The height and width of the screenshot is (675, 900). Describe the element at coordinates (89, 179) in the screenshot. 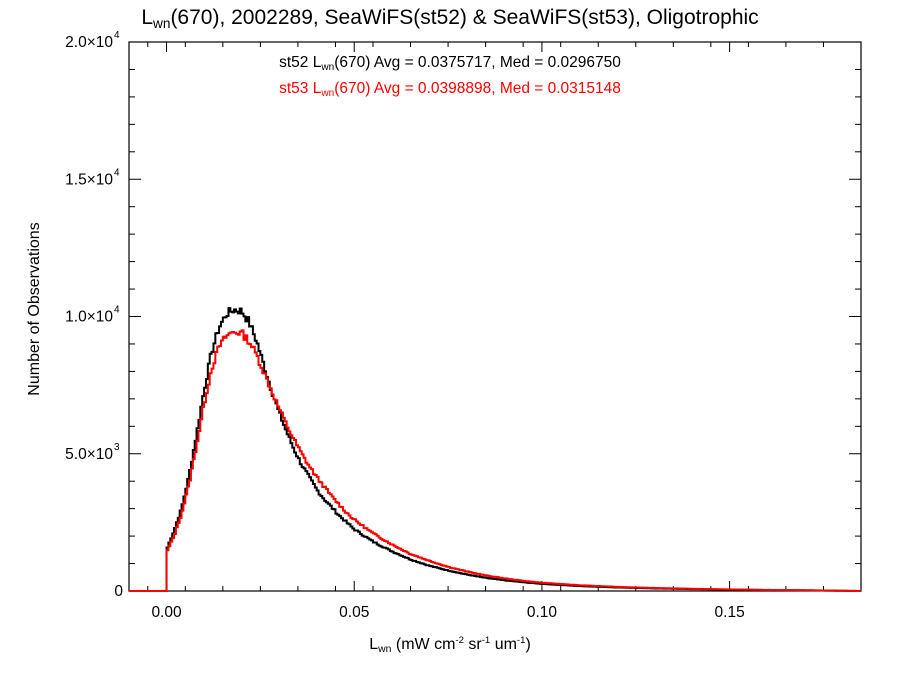

I see `y-tick-label: 1.5×10` at that location.